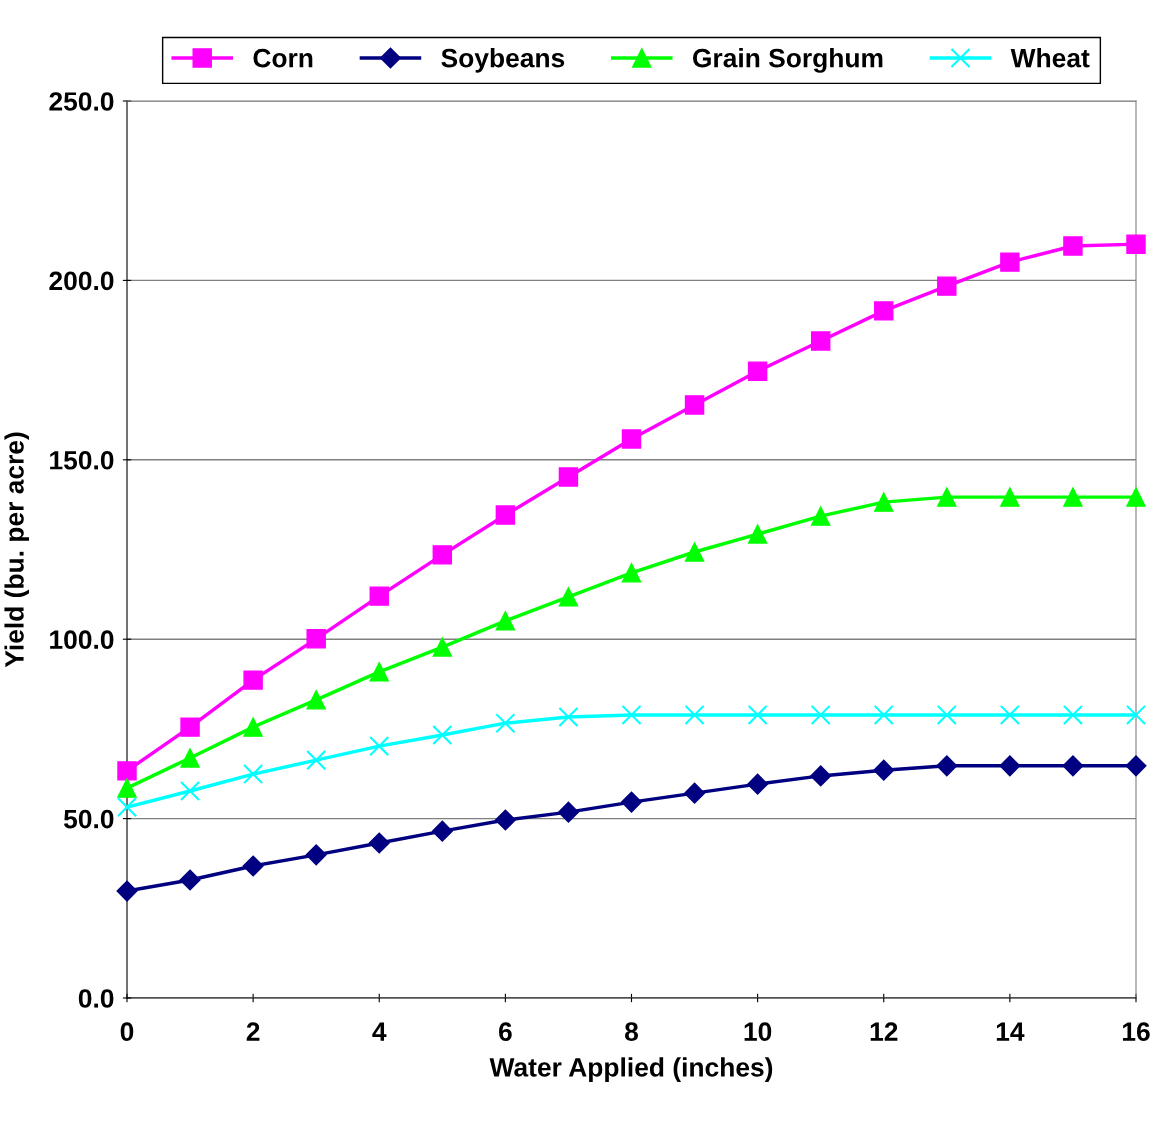  I want to click on x-tick-label: 0, so click(127, 1031).